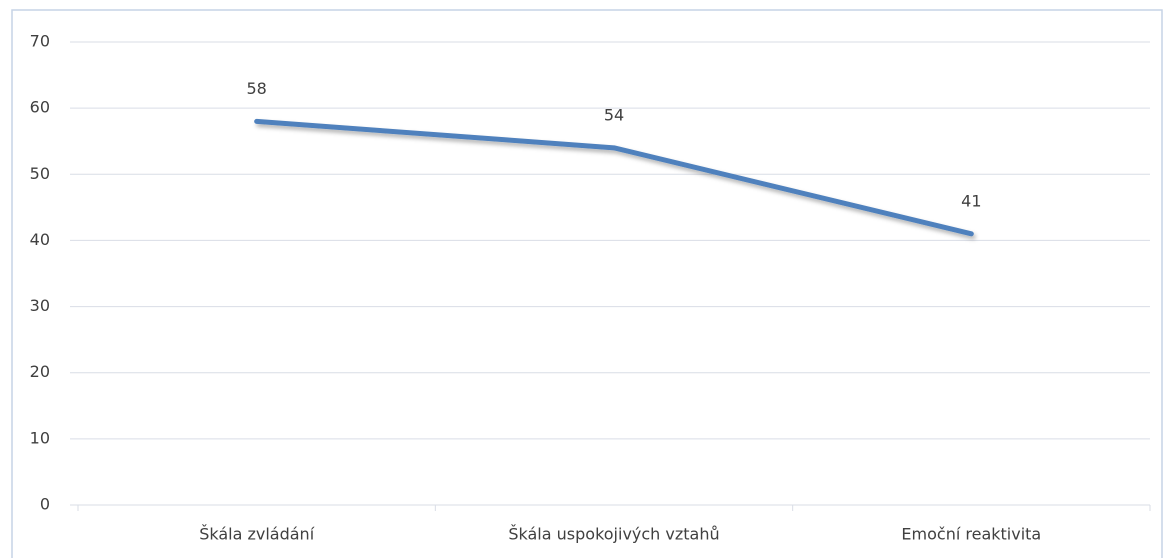 Image resolution: width=1171 pixels, height=558 pixels. What do you see at coordinates (971, 200) in the screenshot?
I see `data-label: 41` at bounding box center [971, 200].